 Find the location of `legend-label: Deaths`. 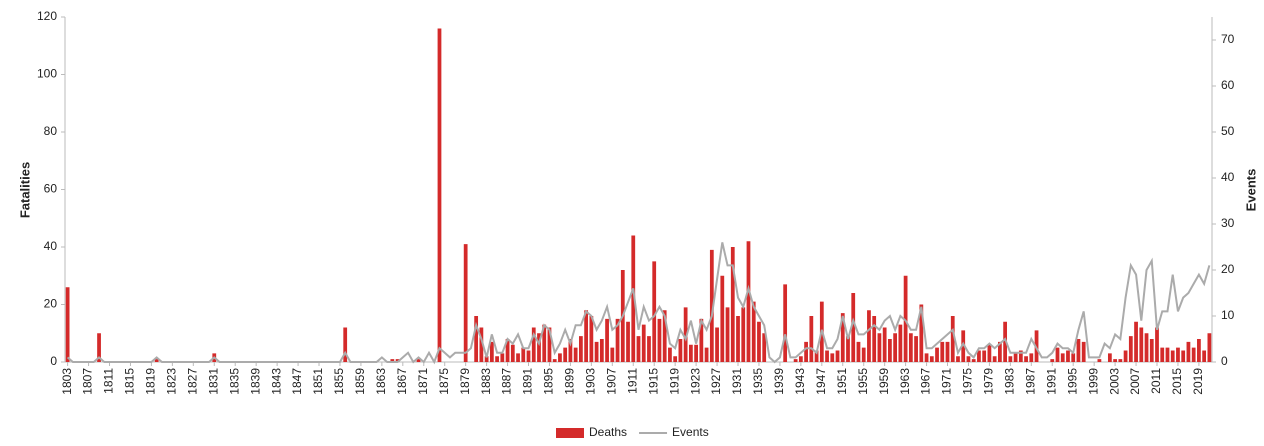

legend-label: Deaths is located at coordinates (608, 432).